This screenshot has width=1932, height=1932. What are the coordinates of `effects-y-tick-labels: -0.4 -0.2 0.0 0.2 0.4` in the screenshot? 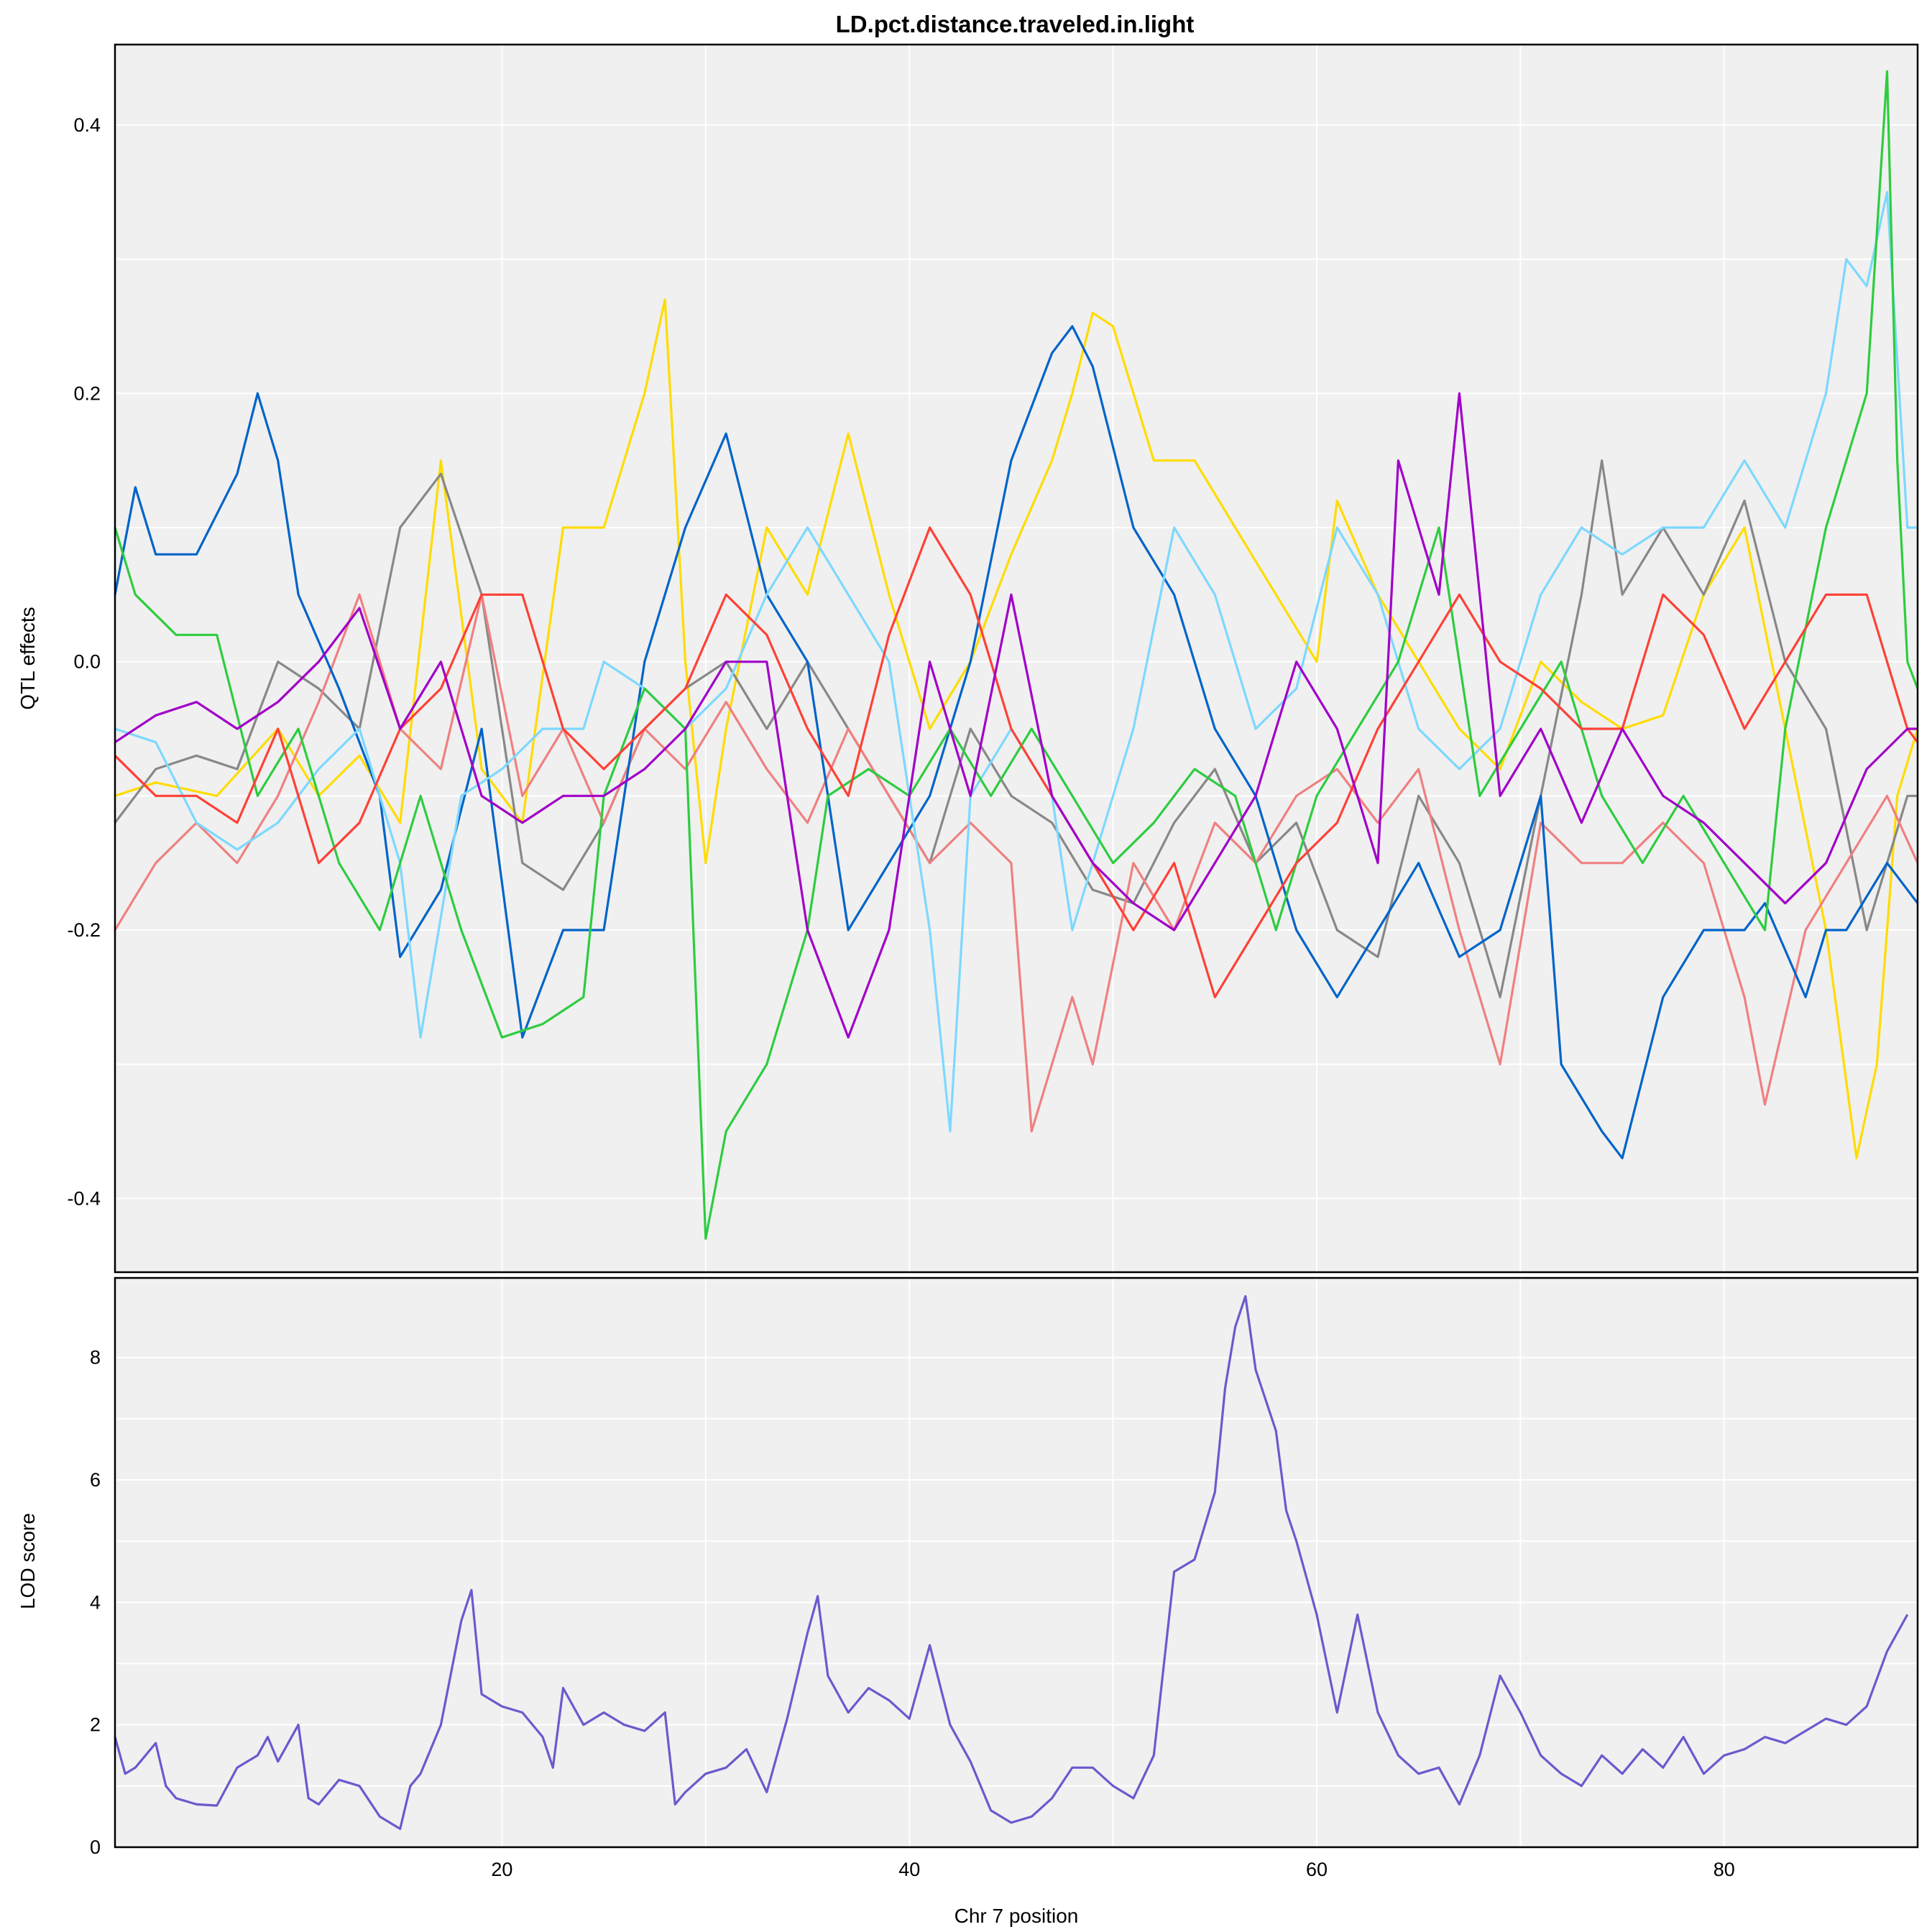 It's located at (84, 661).